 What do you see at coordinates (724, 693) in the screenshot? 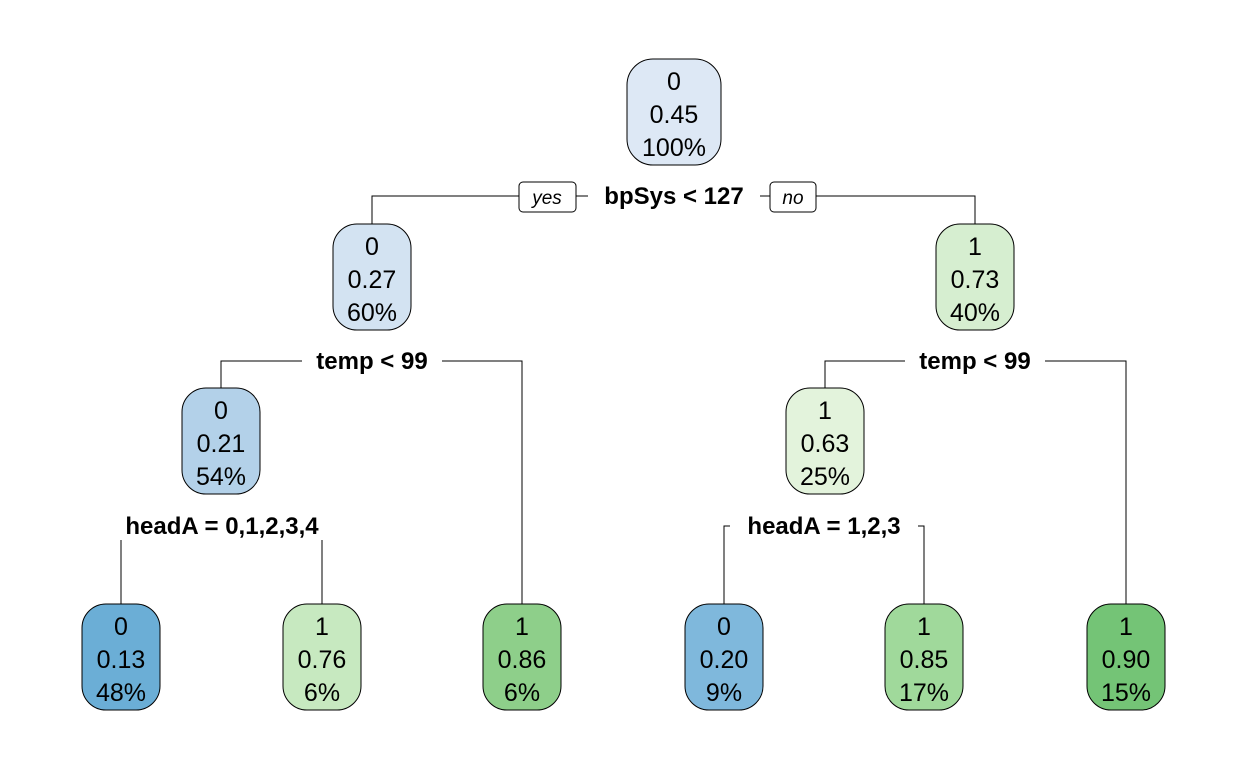
I see `node-pct: 9%` at bounding box center [724, 693].